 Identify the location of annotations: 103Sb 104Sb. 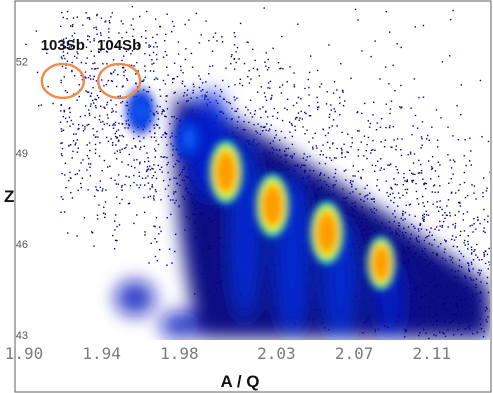
(91, 68).